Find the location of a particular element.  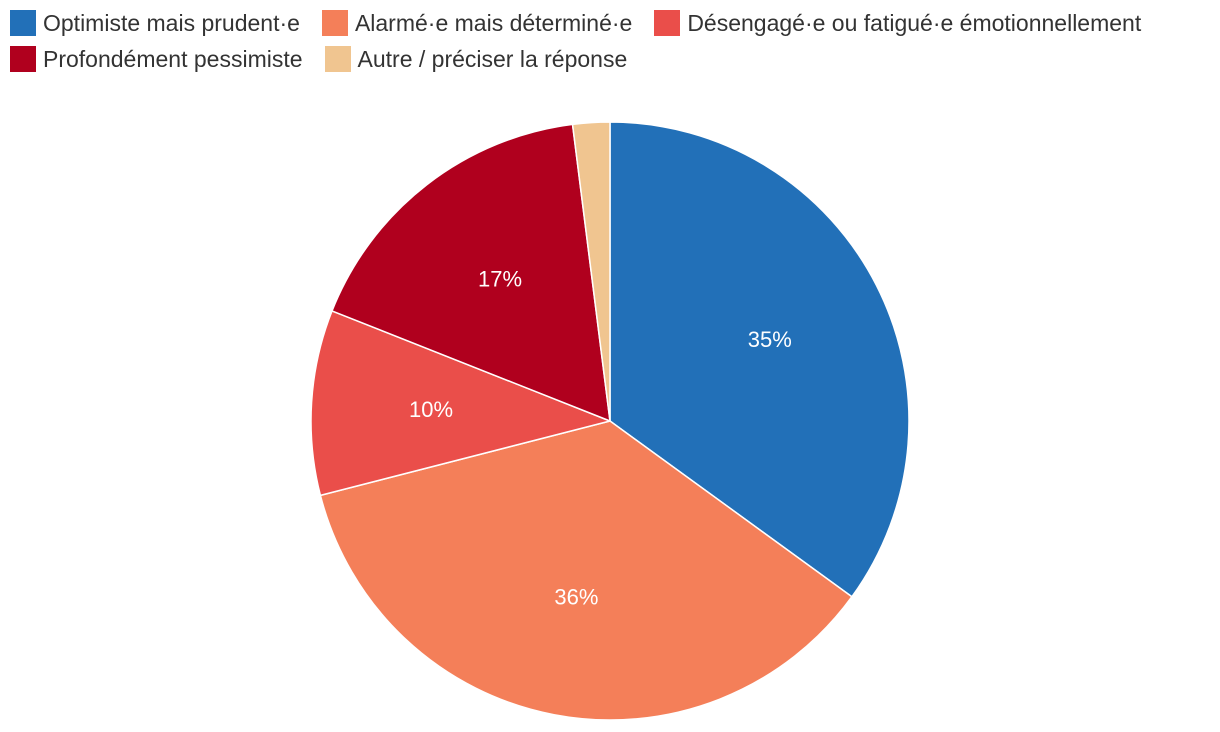

legend-label: Profondément pessimiste is located at coordinates (173, 58).